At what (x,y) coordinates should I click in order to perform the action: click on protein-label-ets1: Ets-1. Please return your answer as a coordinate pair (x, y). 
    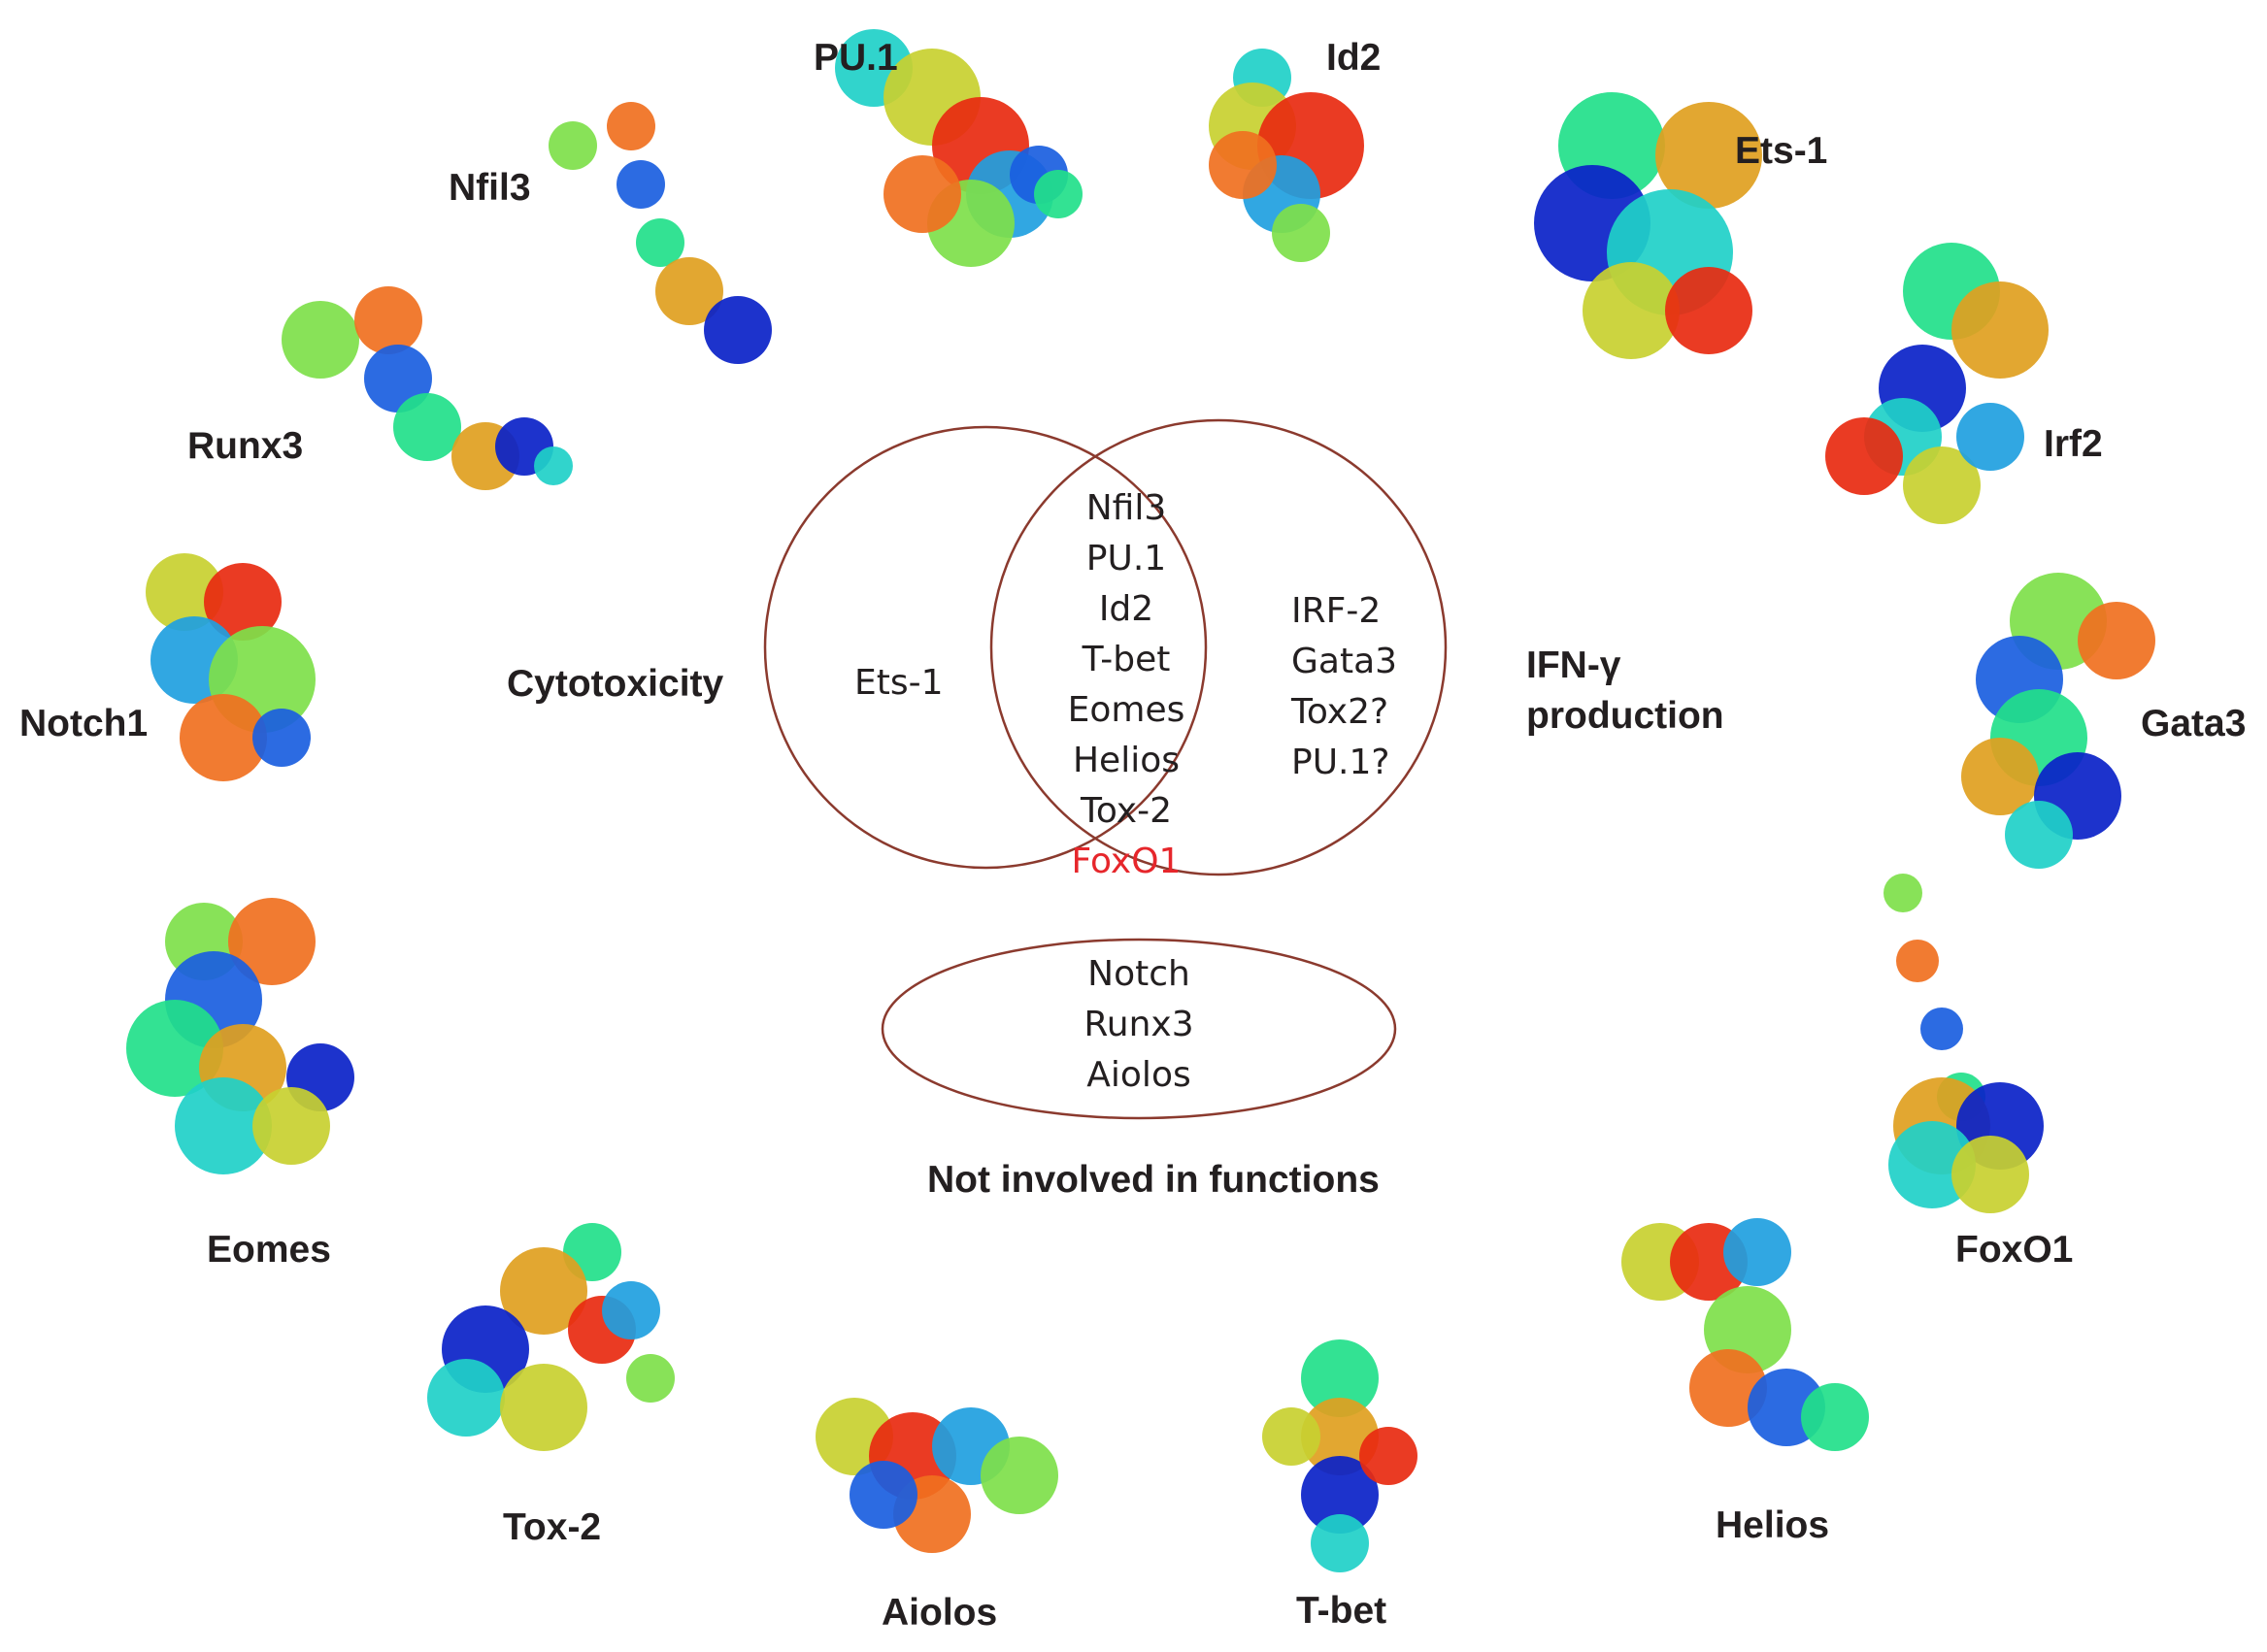
    Looking at the image, I should click on (1781, 151).